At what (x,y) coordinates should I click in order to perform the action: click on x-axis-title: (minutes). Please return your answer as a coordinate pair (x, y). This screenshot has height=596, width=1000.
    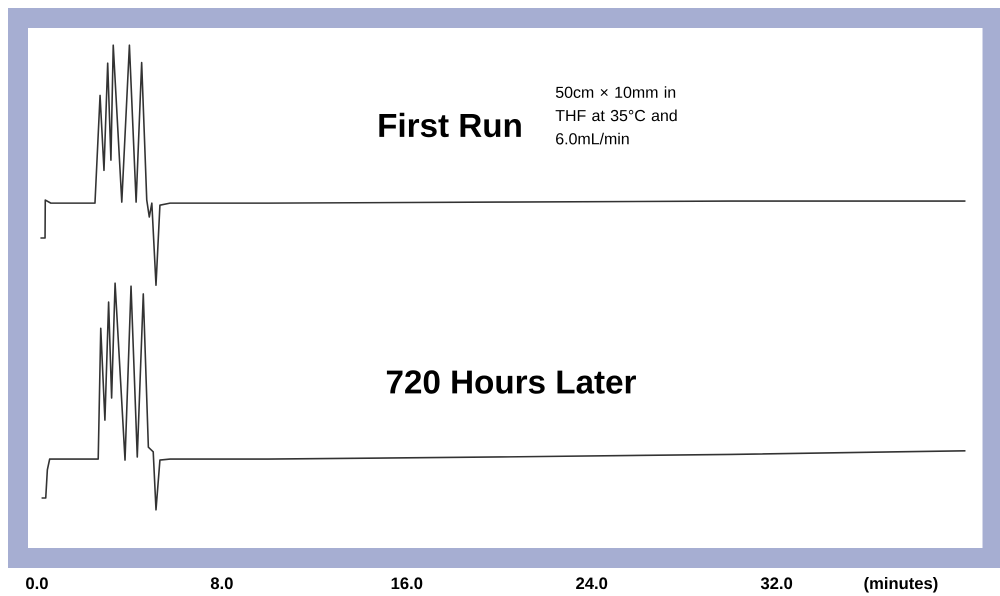
    Looking at the image, I should click on (901, 584).